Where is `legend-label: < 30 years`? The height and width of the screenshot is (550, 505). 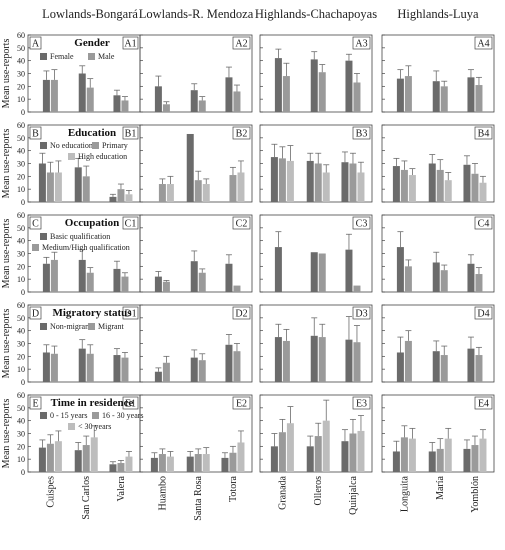 legend-label: < 30 years is located at coordinates (94, 426).